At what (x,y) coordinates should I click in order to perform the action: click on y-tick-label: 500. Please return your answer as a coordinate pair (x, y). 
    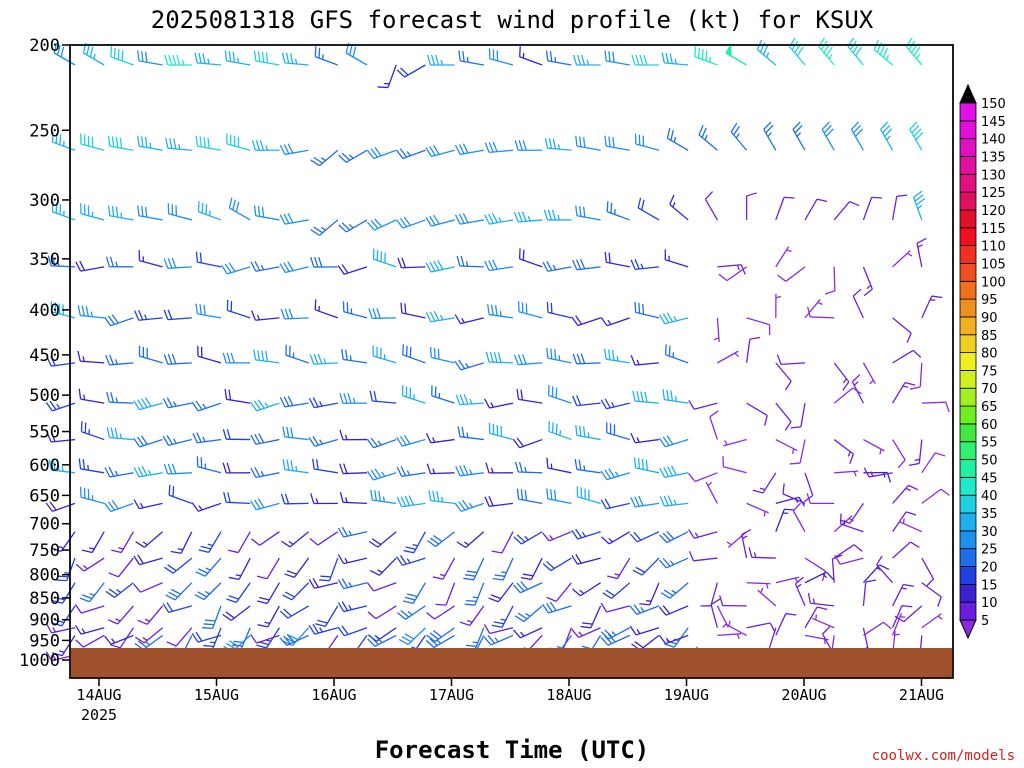
    Looking at the image, I should click on (44, 396).